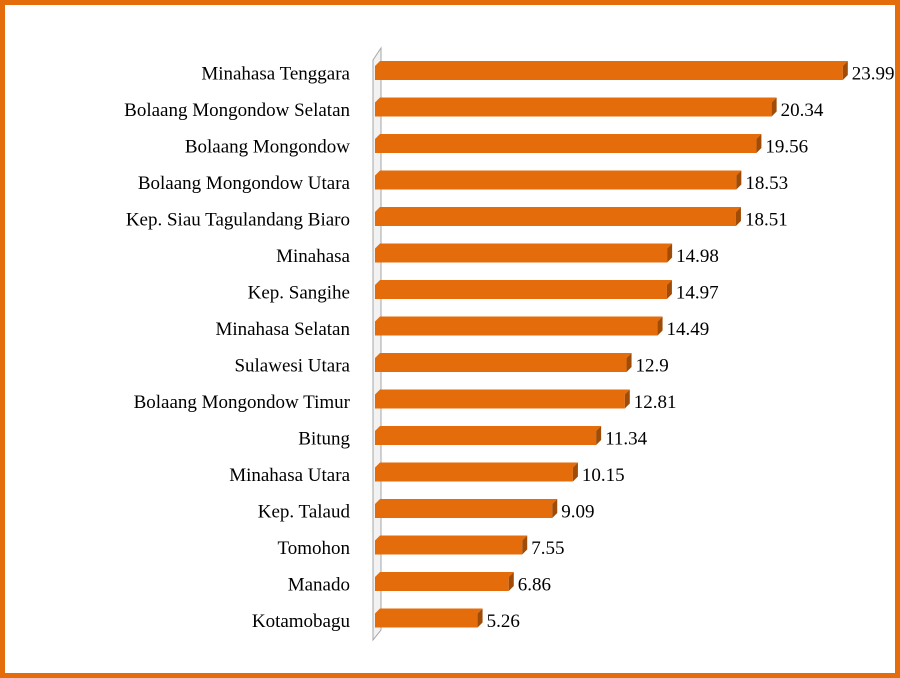 Image resolution: width=900 pixels, height=678 pixels. Describe the element at coordinates (547, 548) in the screenshot. I see `data-label: 7.55` at that location.